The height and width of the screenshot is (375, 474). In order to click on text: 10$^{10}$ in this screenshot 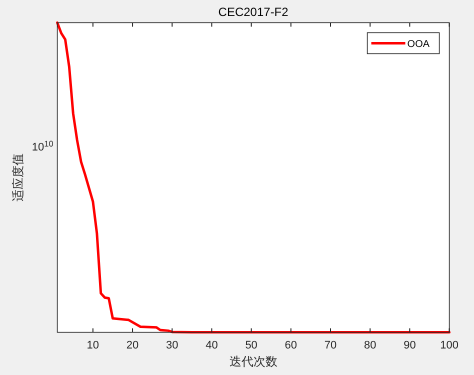, I will do `click(43, 146)`.